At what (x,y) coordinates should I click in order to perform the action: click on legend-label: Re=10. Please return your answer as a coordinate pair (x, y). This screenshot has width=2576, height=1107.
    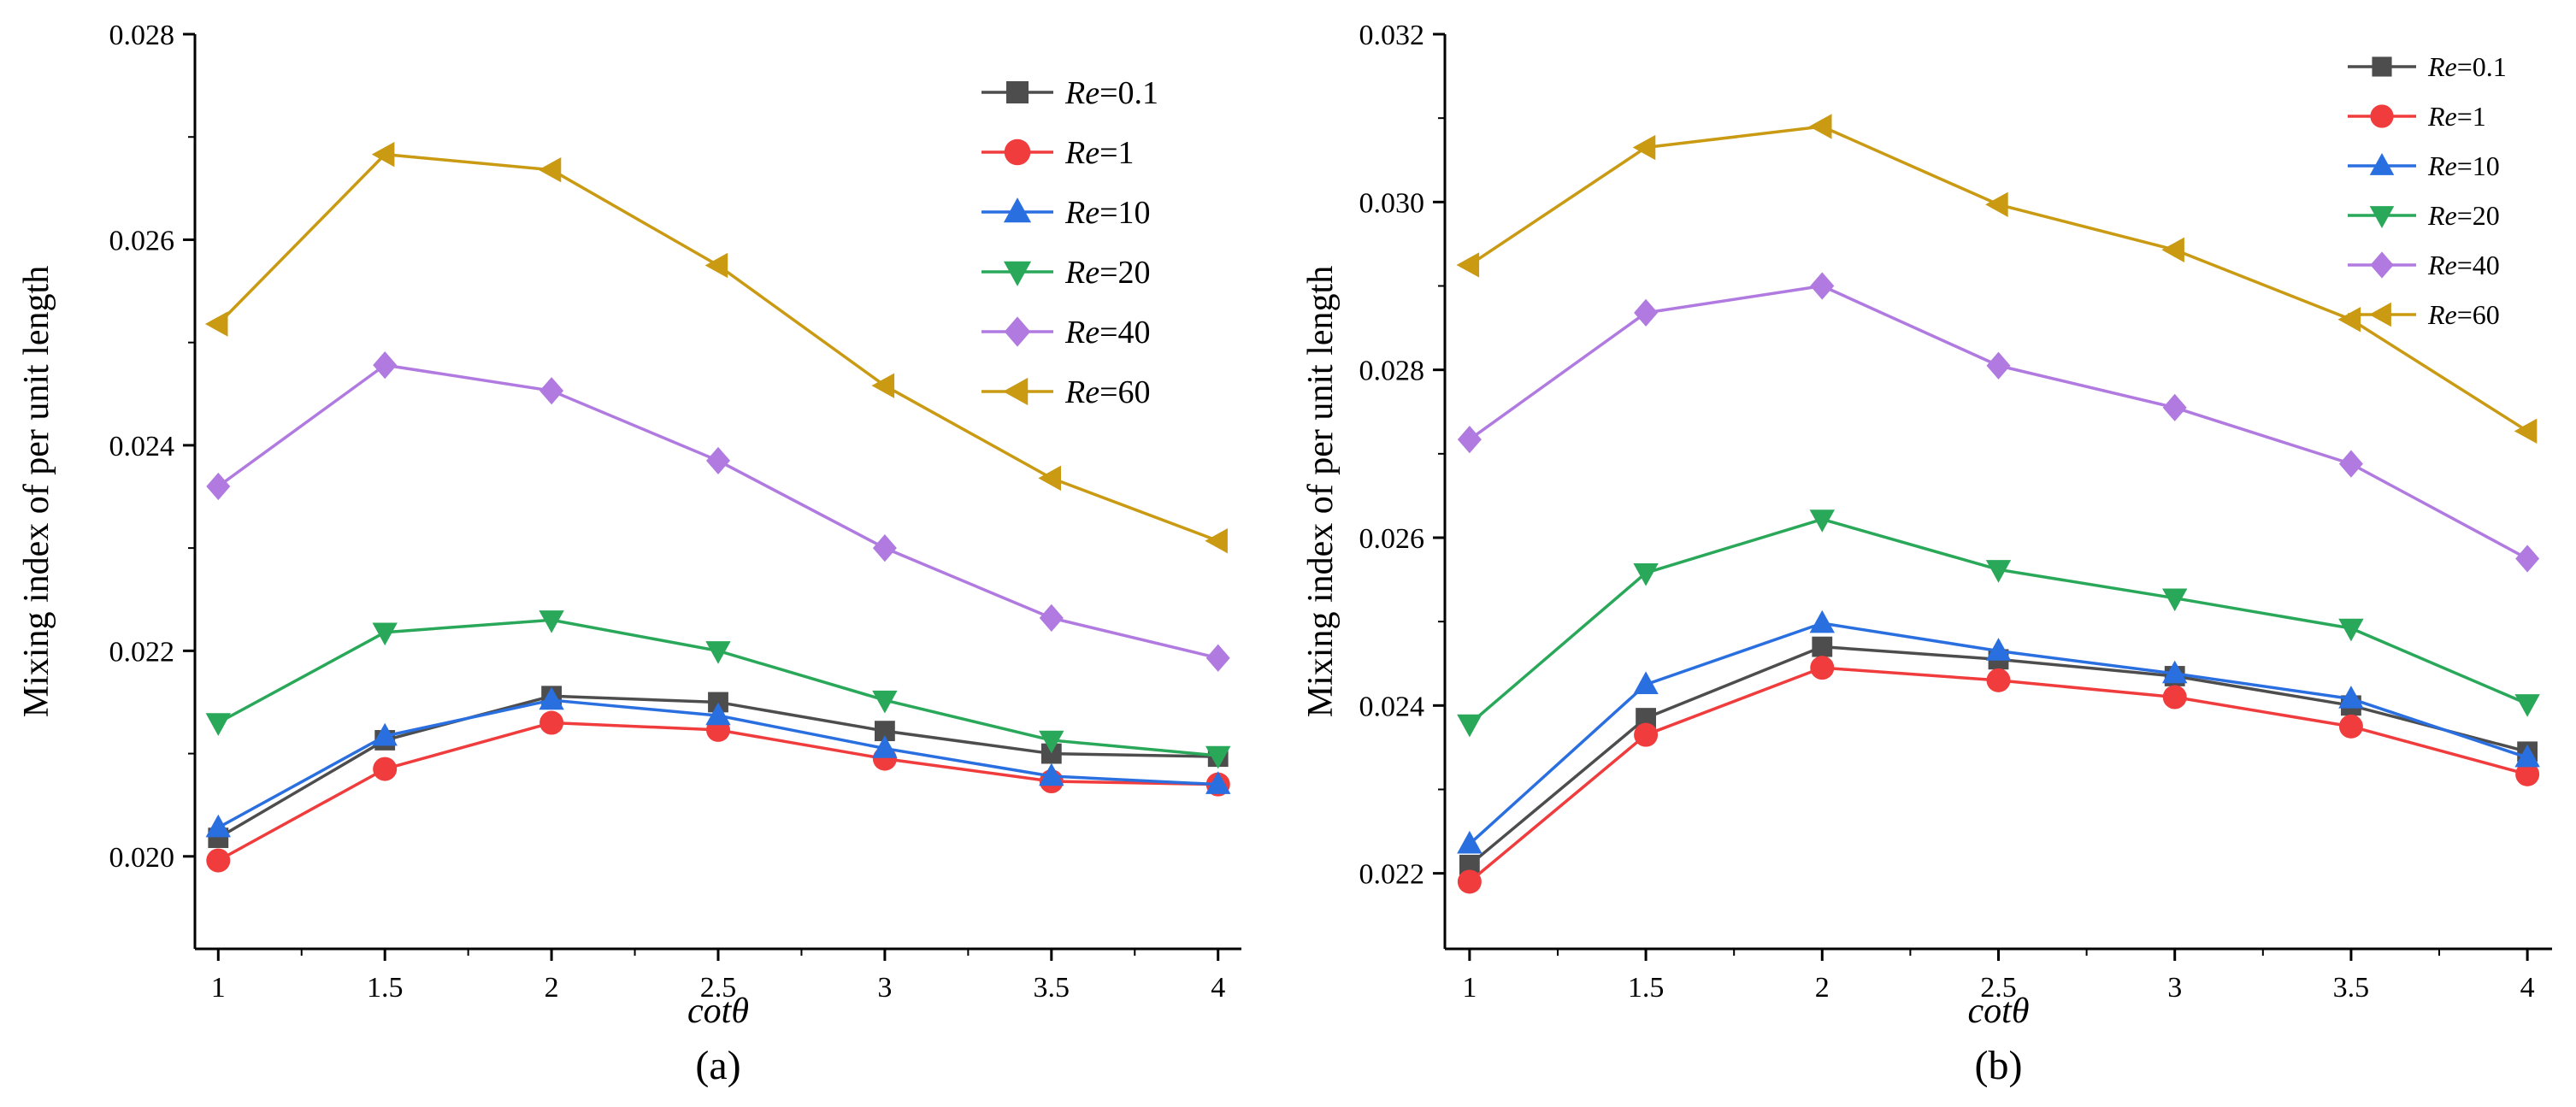
    Looking at the image, I should click on (2463, 166).